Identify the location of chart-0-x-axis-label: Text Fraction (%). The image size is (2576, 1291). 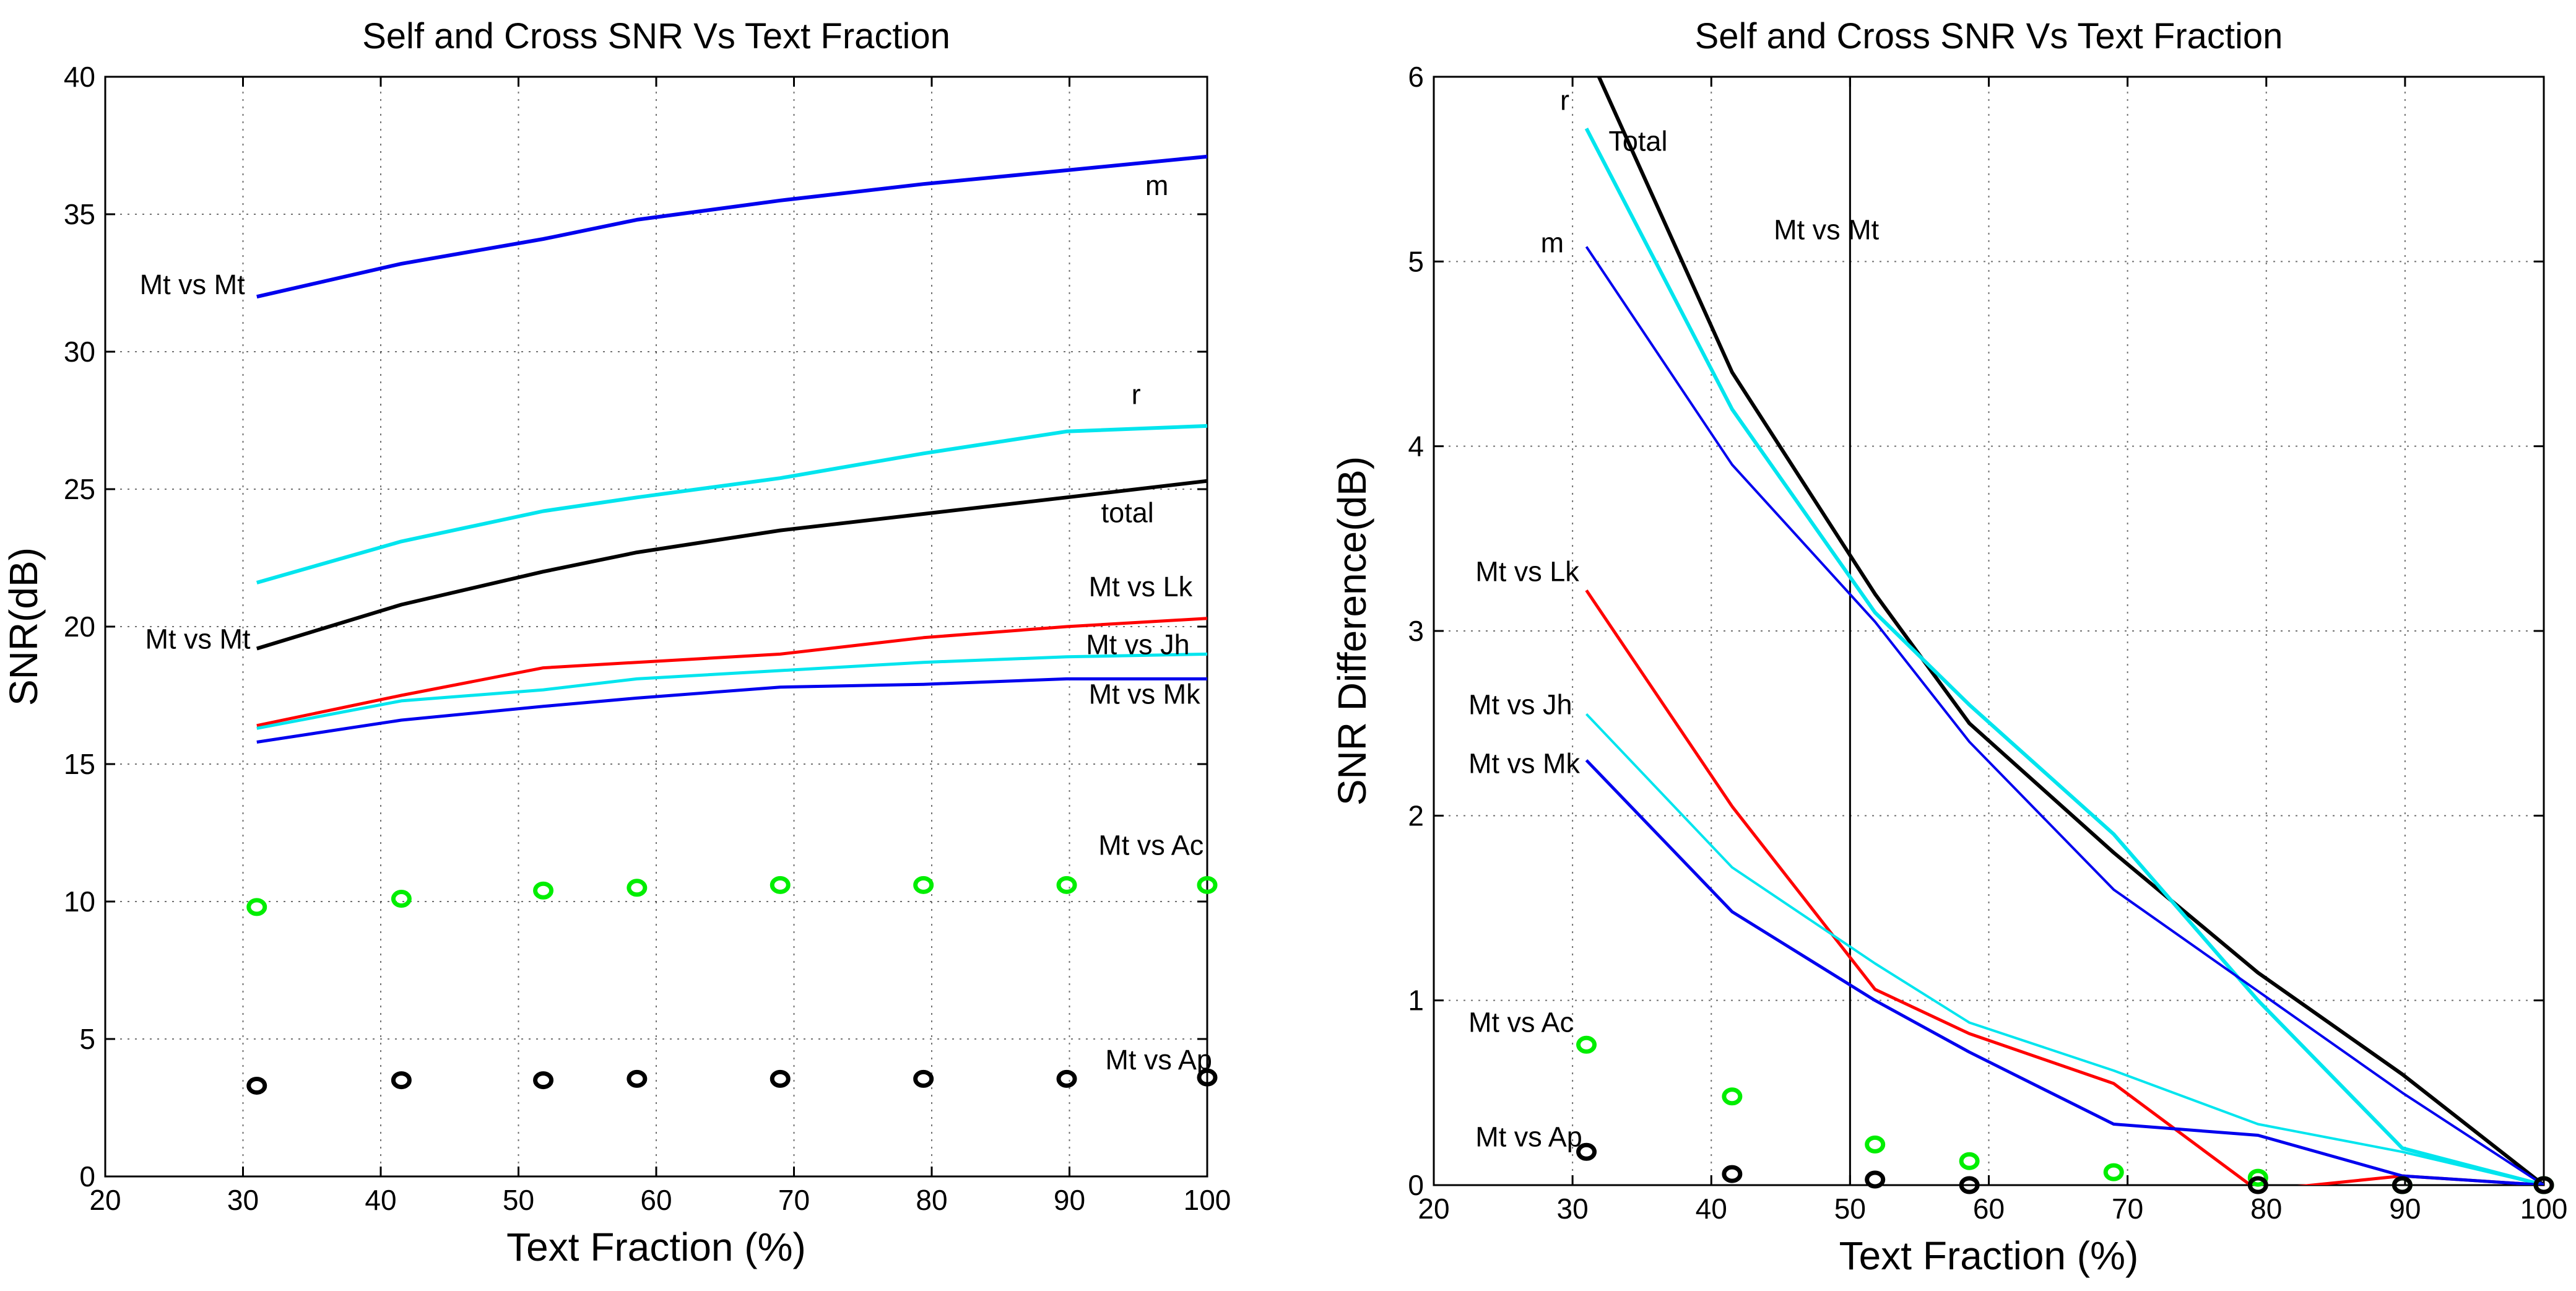
(656, 1247).